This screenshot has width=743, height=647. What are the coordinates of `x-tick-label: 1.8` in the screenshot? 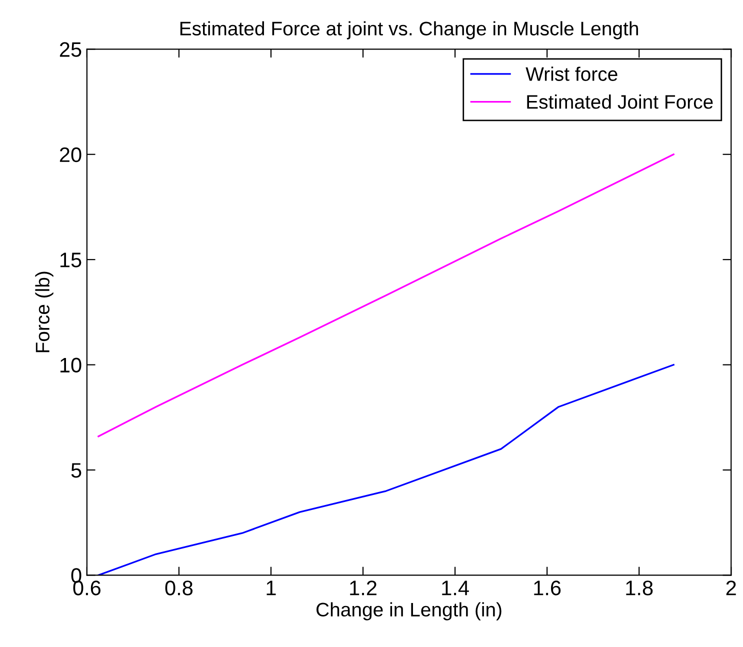 It's located at (639, 588).